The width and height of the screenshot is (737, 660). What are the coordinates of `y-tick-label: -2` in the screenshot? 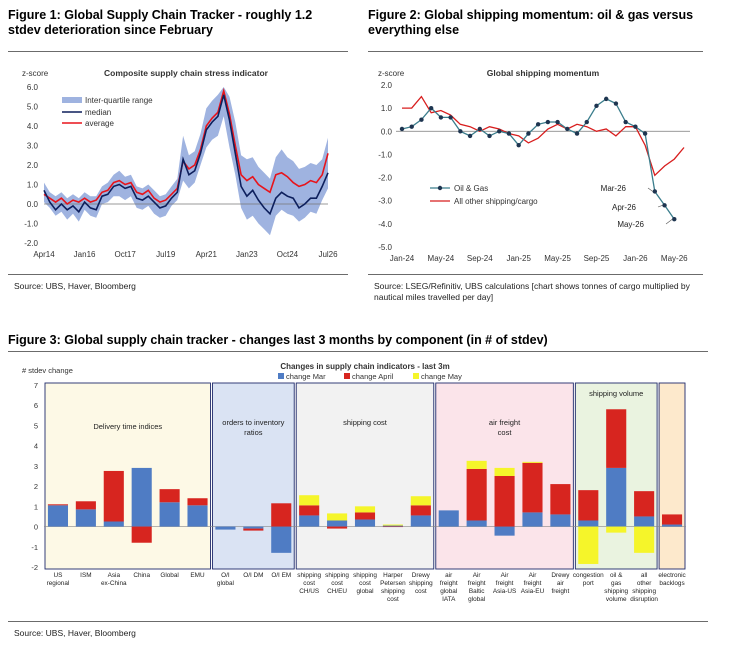 It's located at (34, 567).